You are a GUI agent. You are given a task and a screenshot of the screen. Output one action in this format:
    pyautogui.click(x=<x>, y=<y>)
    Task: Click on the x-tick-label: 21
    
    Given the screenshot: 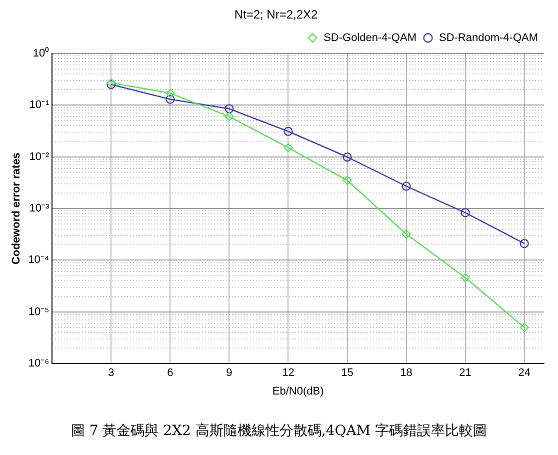 What is the action you would take?
    pyautogui.click(x=465, y=373)
    